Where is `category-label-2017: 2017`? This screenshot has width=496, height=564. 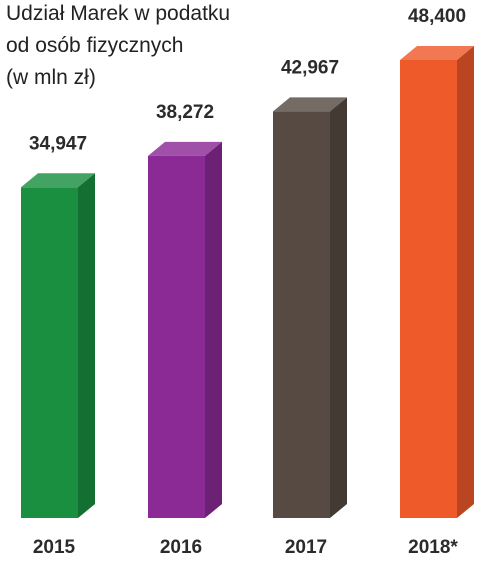 category-label-2017: 2017 is located at coordinates (306, 547).